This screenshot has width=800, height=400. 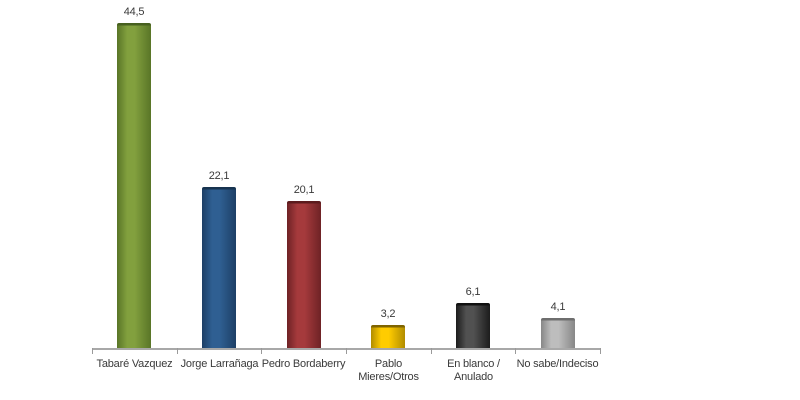 I want to click on category-label: Tabaré Vazquez, so click(x=134, y=364).